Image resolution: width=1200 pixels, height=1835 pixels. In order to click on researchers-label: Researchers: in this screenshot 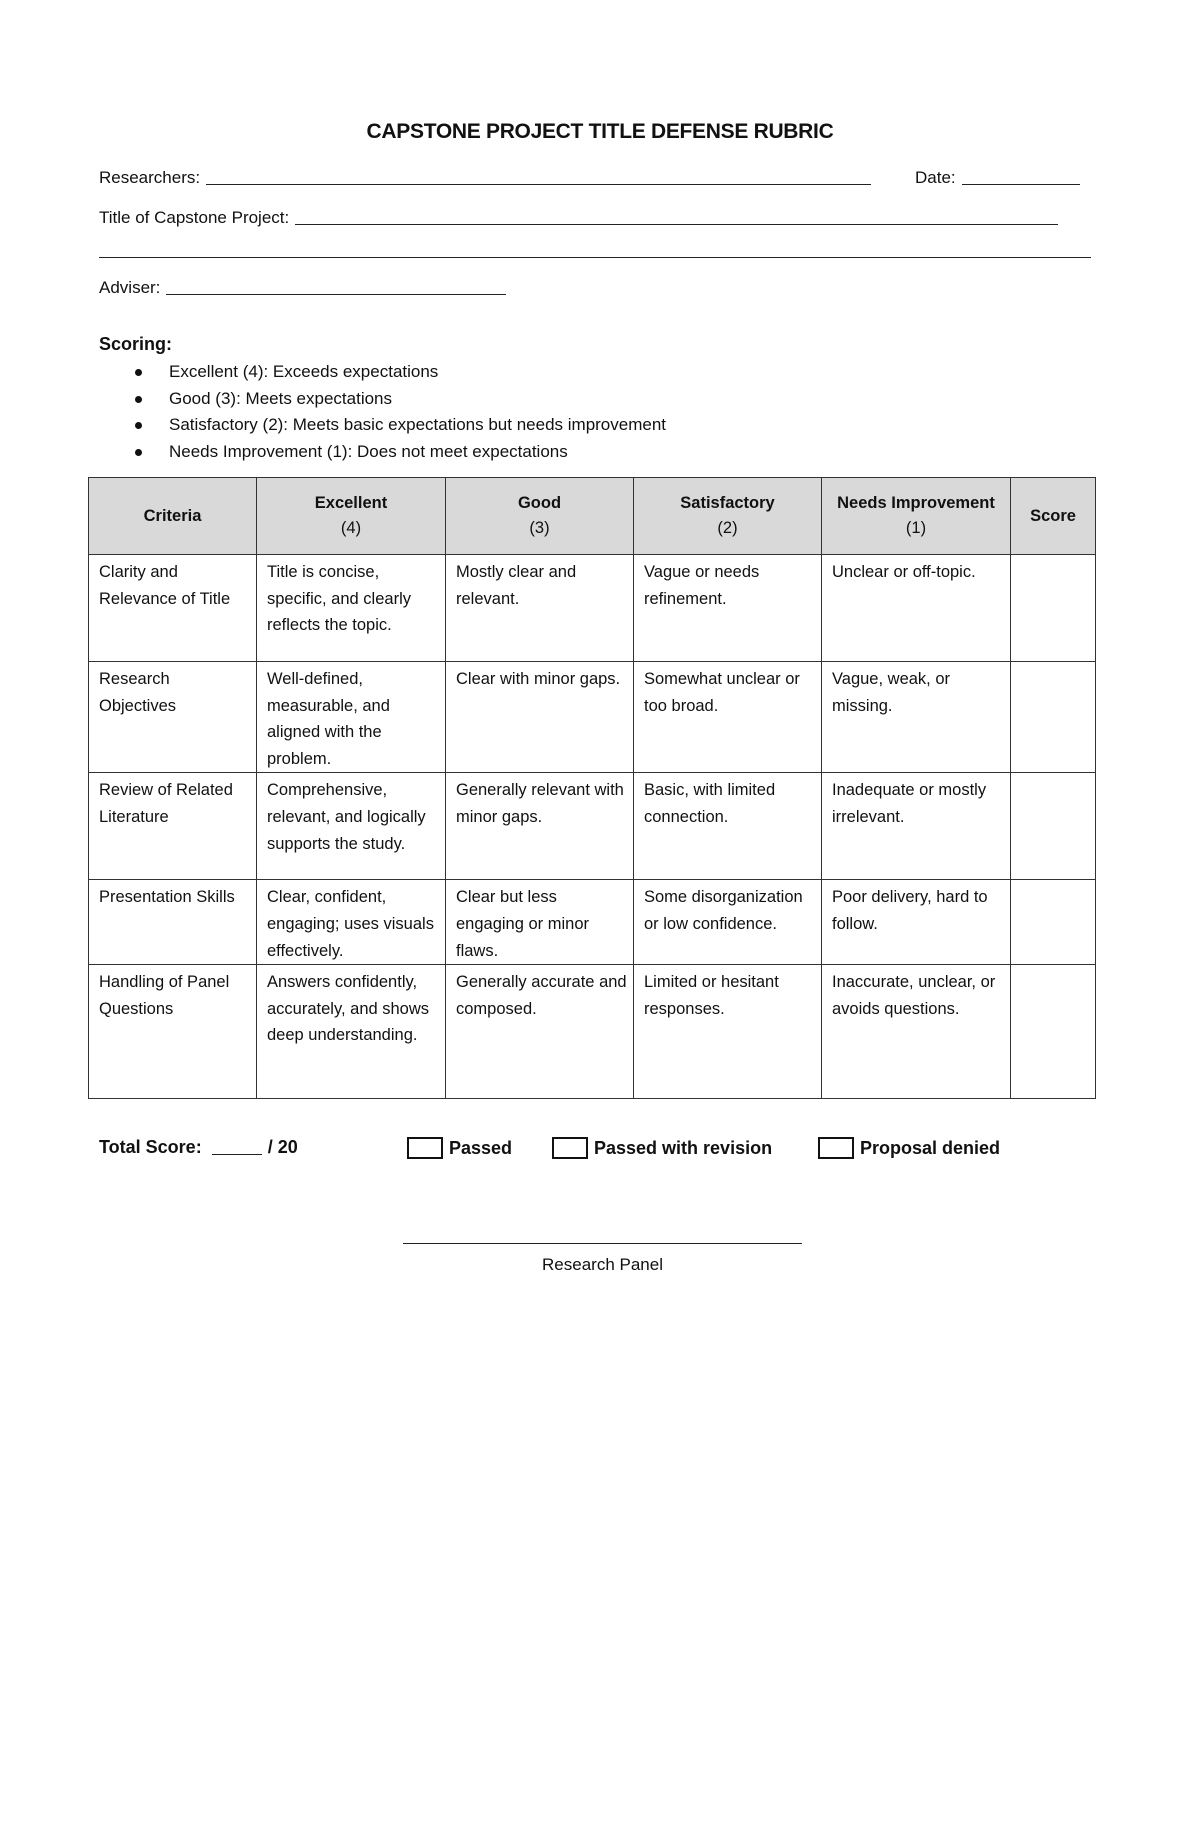, I will do `click(150, 177)`.